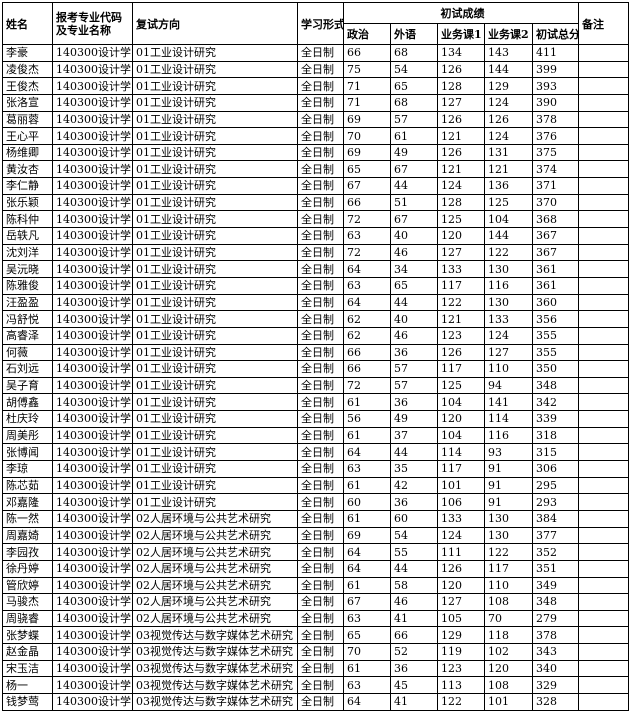  Describe the element at coordinates (414, 685) in the screenshot. I see `cell-foreign-language: 45` at that location.